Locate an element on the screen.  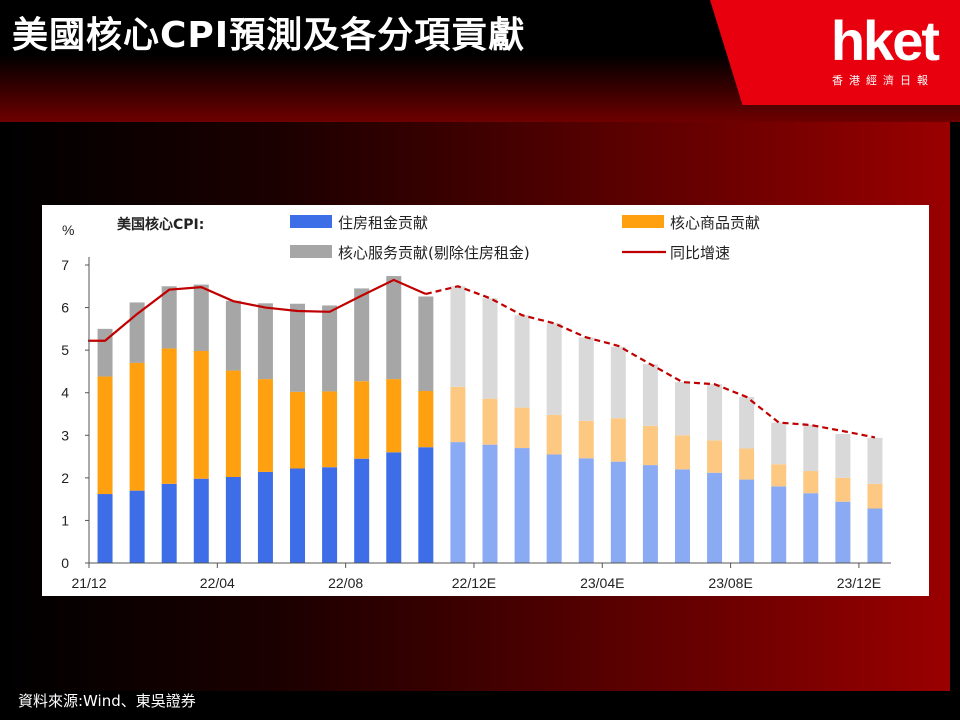
legend-label: 住房租金贡献 is located at coordinates (383, 223).